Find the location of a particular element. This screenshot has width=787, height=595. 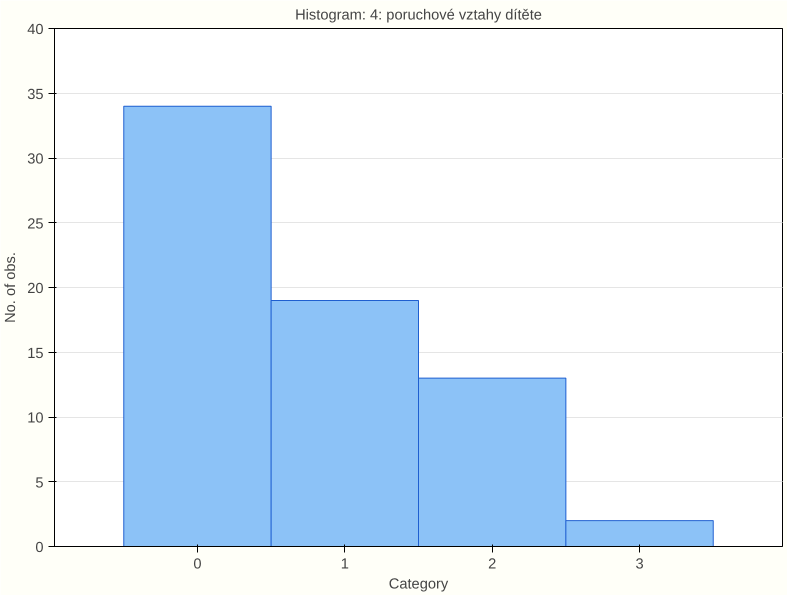

y-tick-label: 20 is located at coordinates (35, 289).